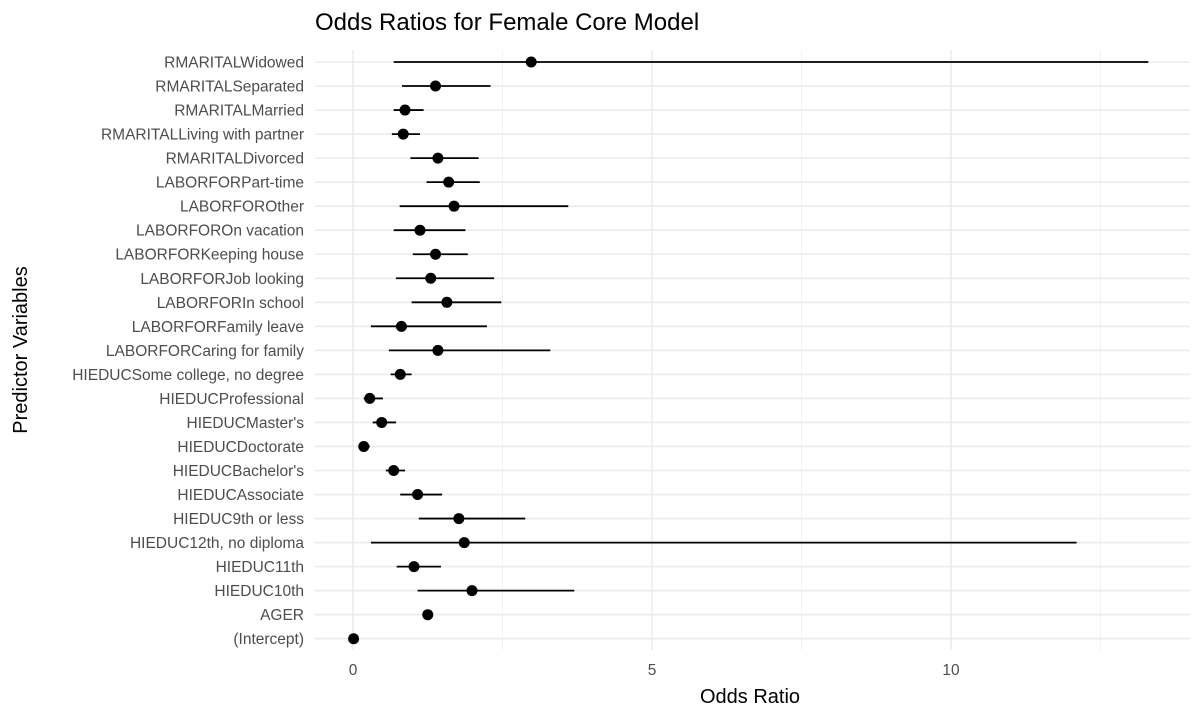 The image size is (1200, 718). What do you see at coordinates (242, 207) in the screenshot?
I see `y-tick-label: LABORFOROther` at bounding box center [242, 207].